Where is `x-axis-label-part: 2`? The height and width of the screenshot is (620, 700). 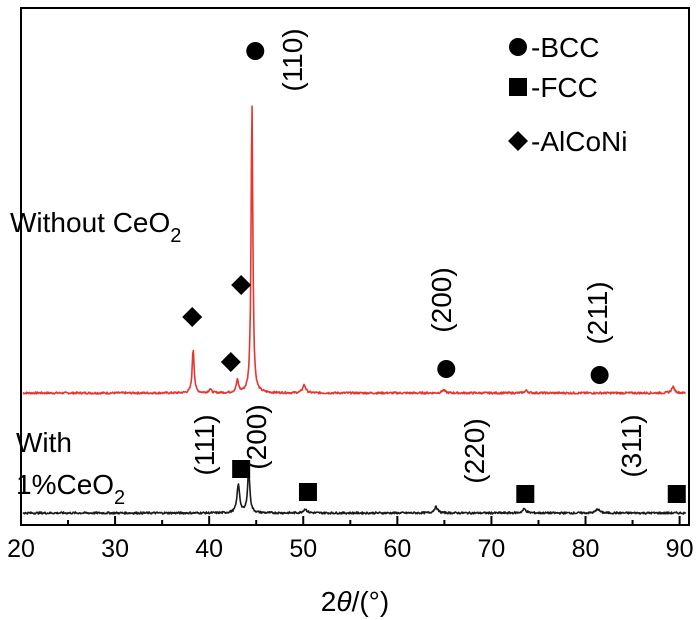 x-axis-label-part: 2 is located at coordinates (329, 601).